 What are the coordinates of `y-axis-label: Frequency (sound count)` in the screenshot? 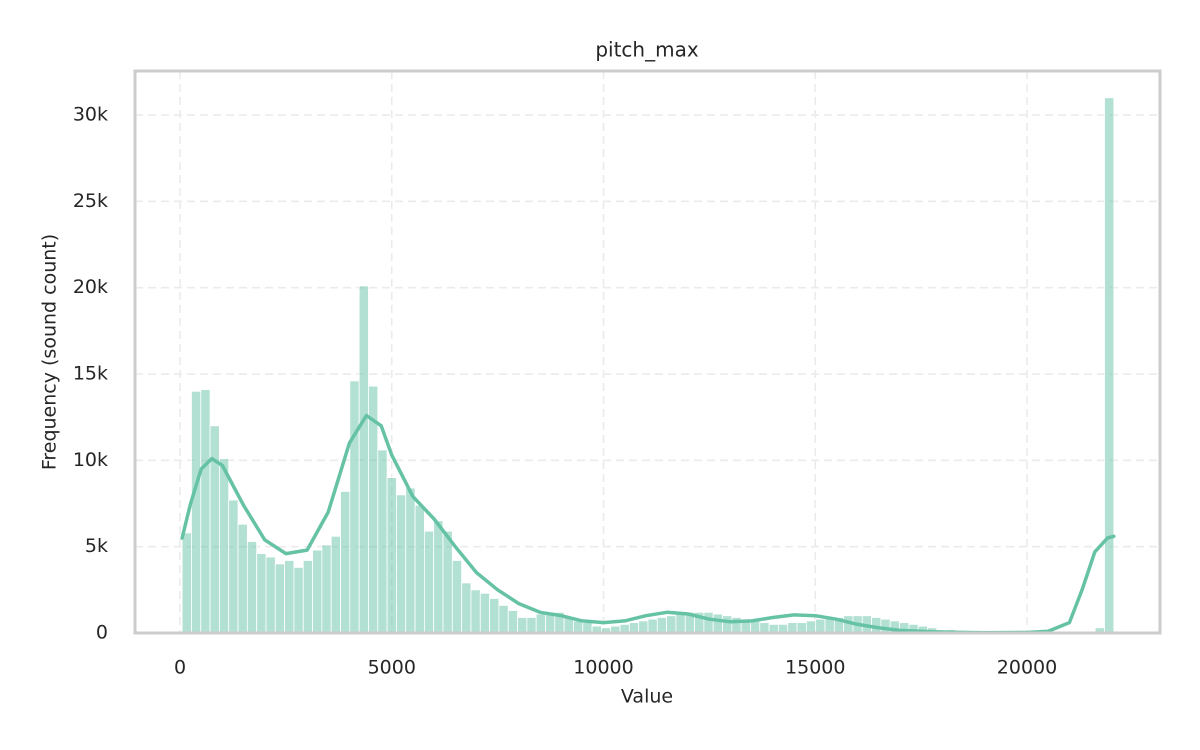 It's located at (50, 352).